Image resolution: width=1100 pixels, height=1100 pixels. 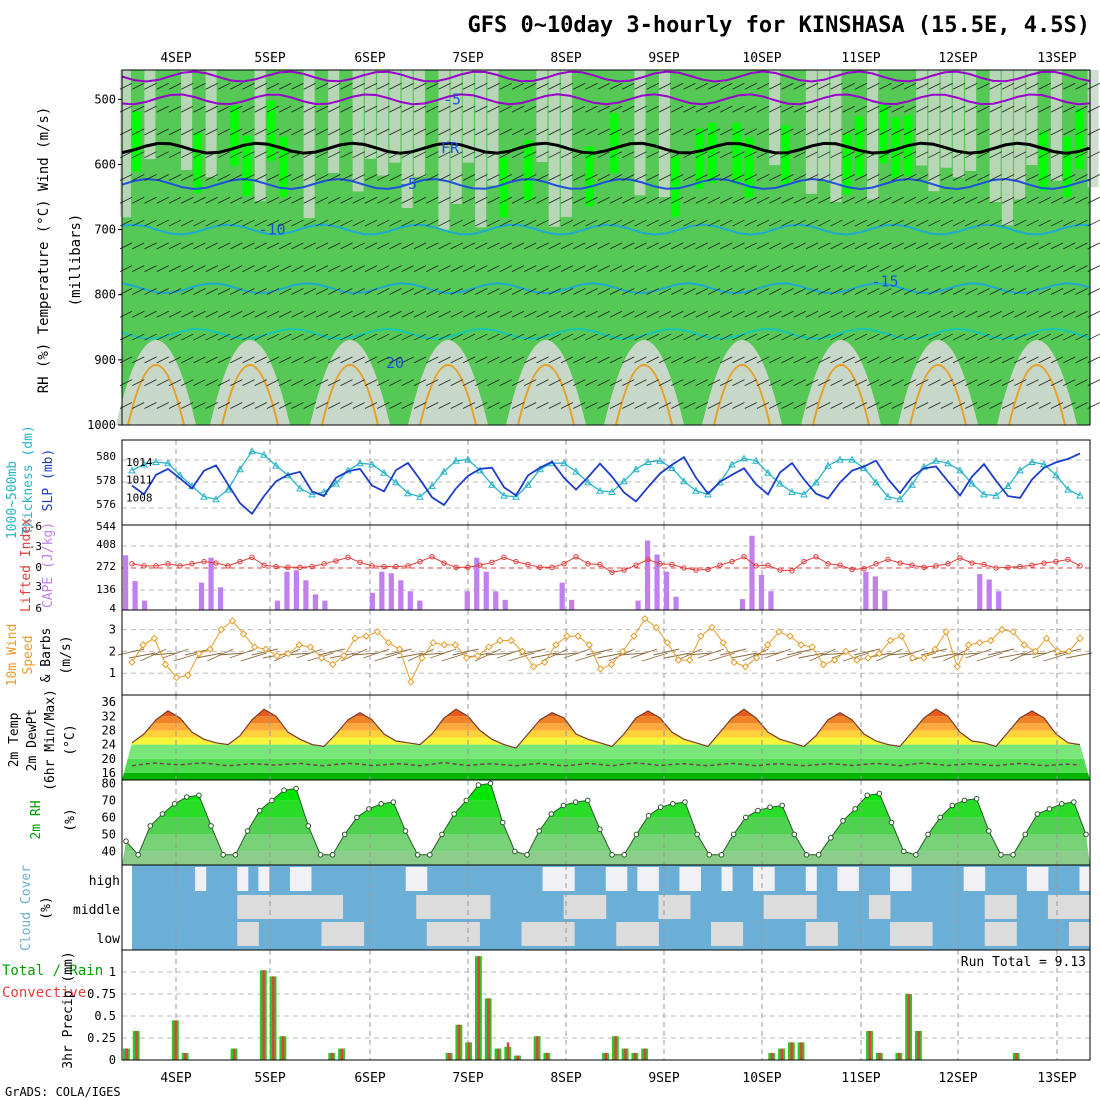 I want to click on li-tick-label: -6, so click(x=35, y=526).